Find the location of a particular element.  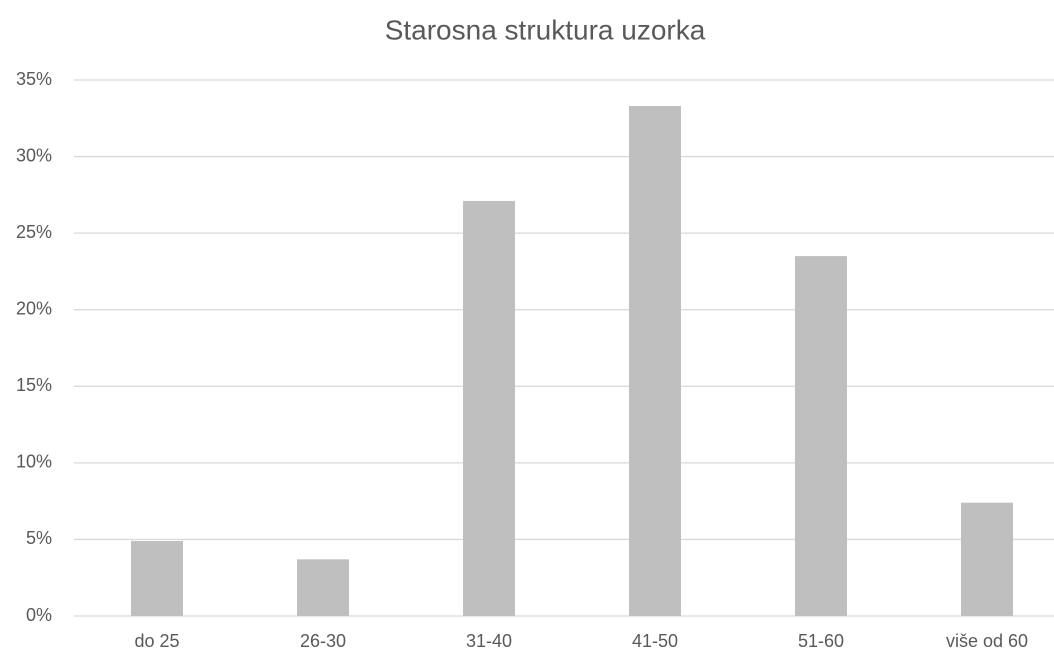

y-tick-label: 5% is located at coordinates (39, 538).